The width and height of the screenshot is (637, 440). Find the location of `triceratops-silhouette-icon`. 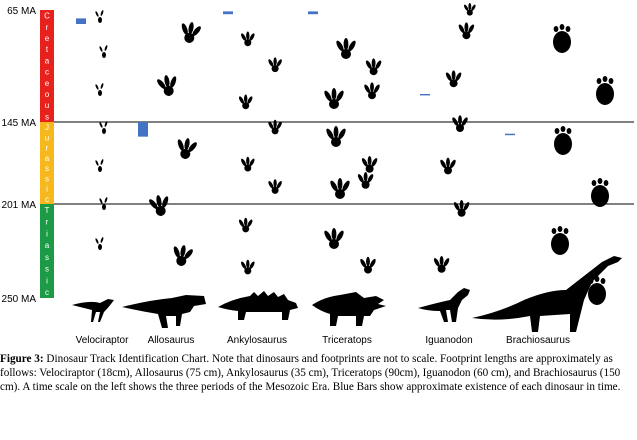

triceratops-silhouette-icon is located at coordinates (349, 309).